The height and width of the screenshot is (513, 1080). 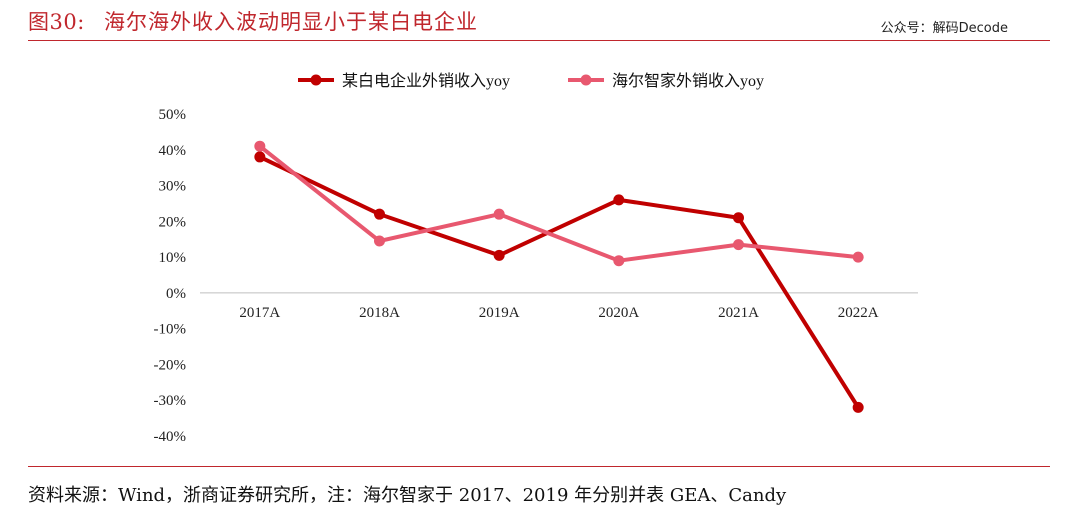 I want to click on x-tick-label: 2020A, so click(x=618, y=313).